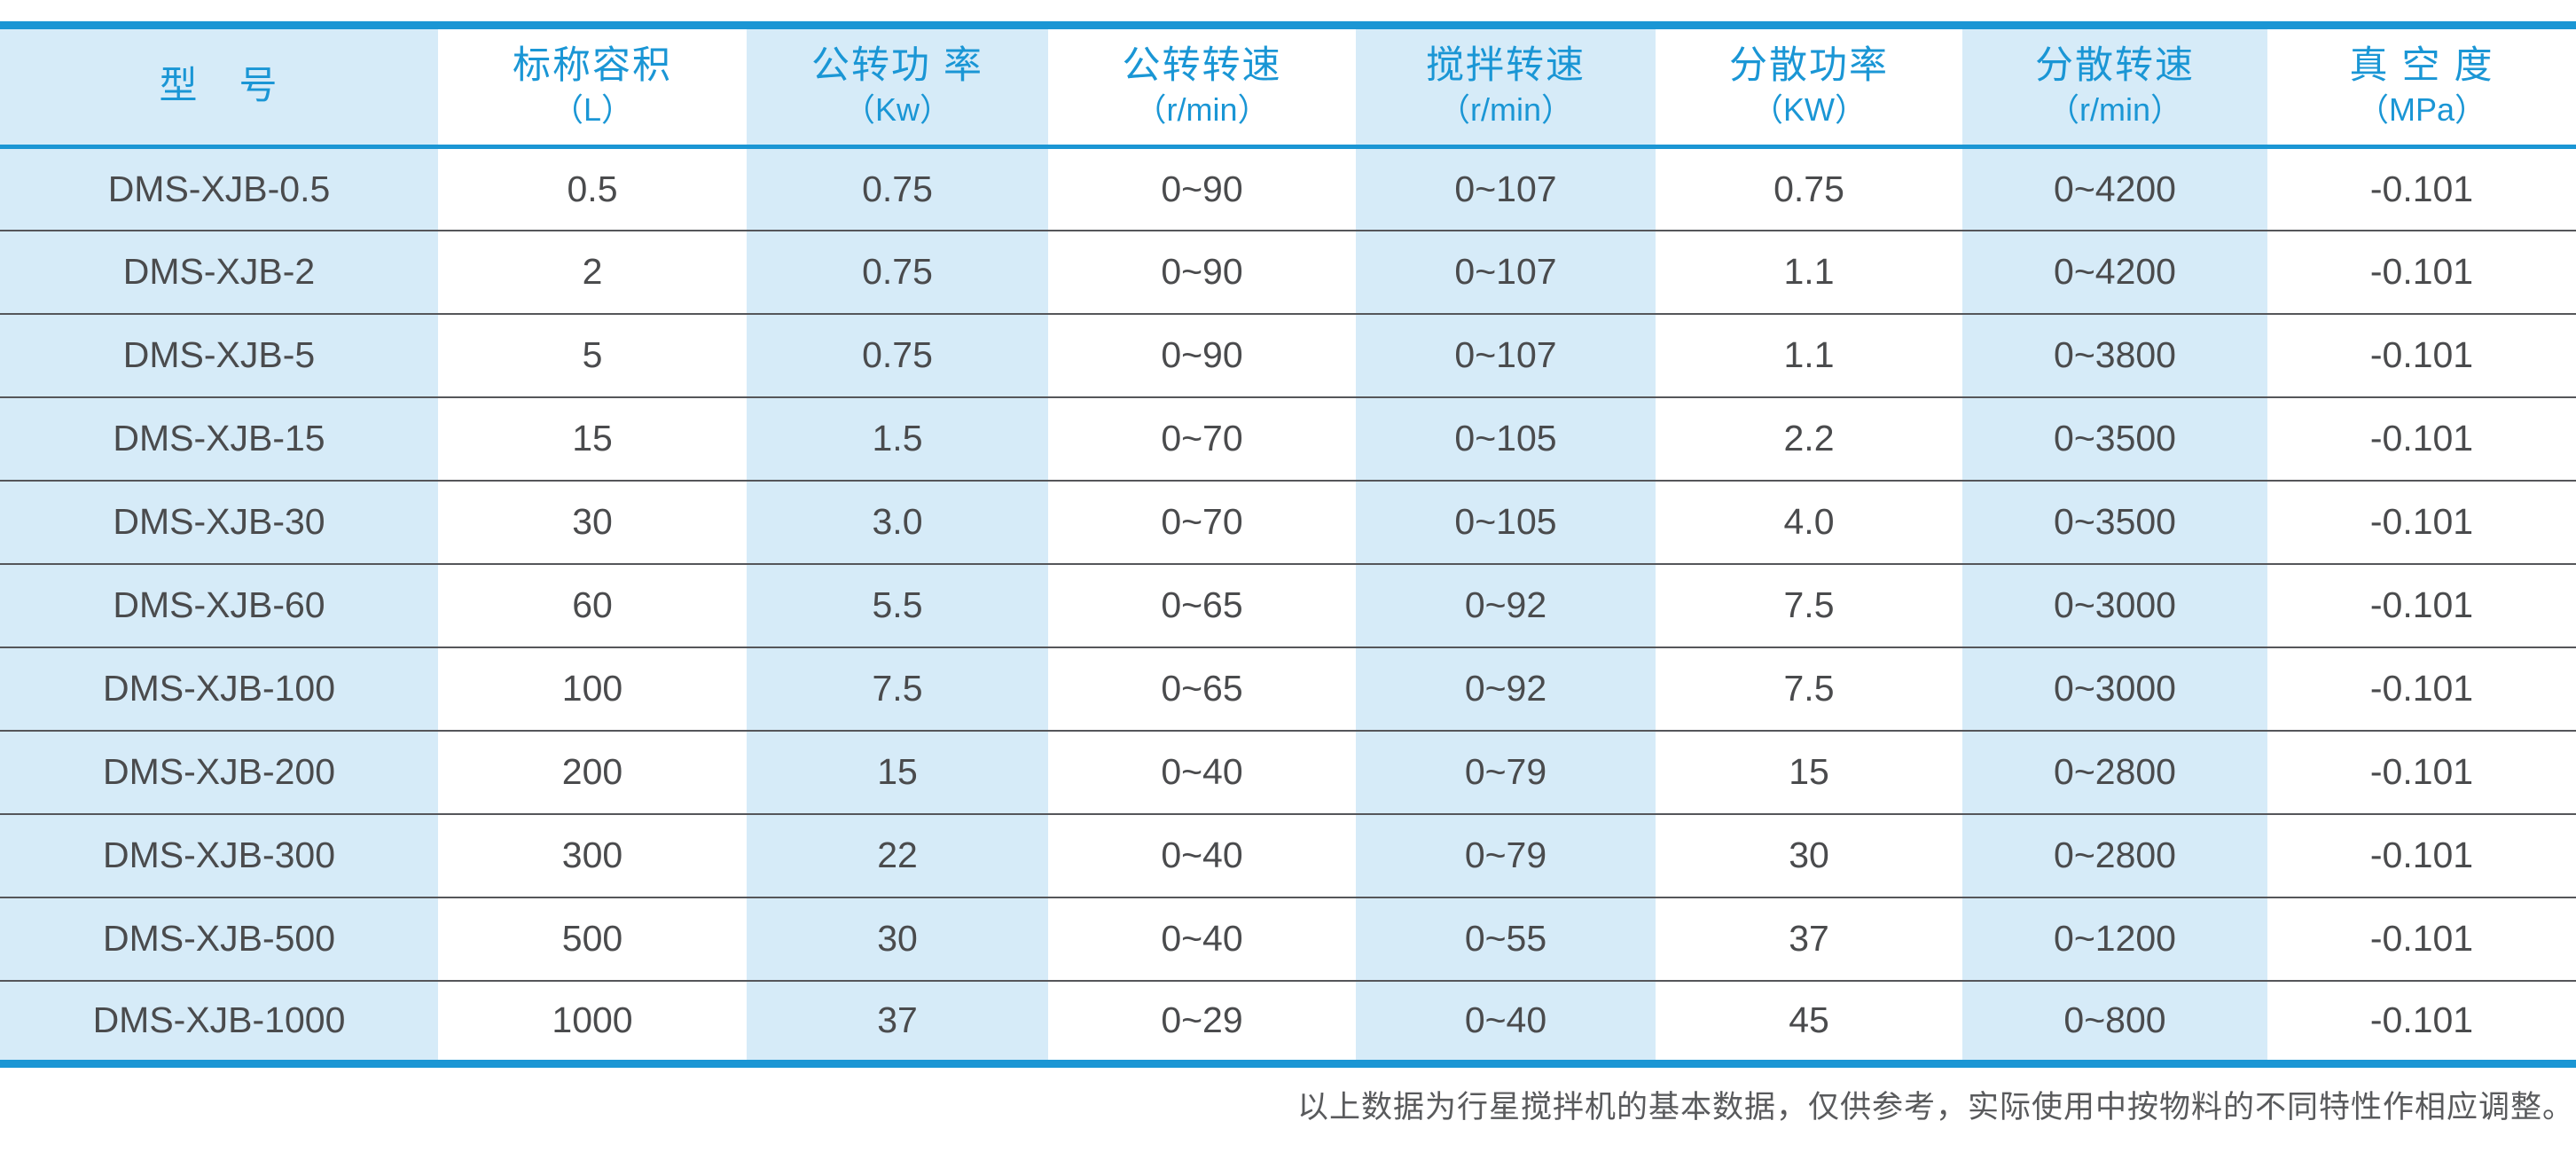  Describe the element at coordinates (897, 65) in the screenshot. I see `header-title: 公转功 率` at that location.